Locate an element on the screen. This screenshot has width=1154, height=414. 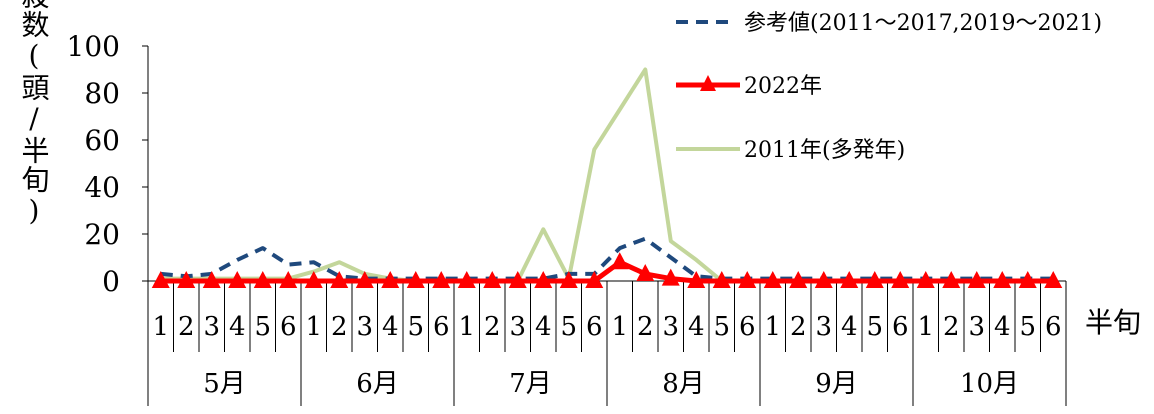
y-tick-label: 0 is located at coordinates (111, 281).